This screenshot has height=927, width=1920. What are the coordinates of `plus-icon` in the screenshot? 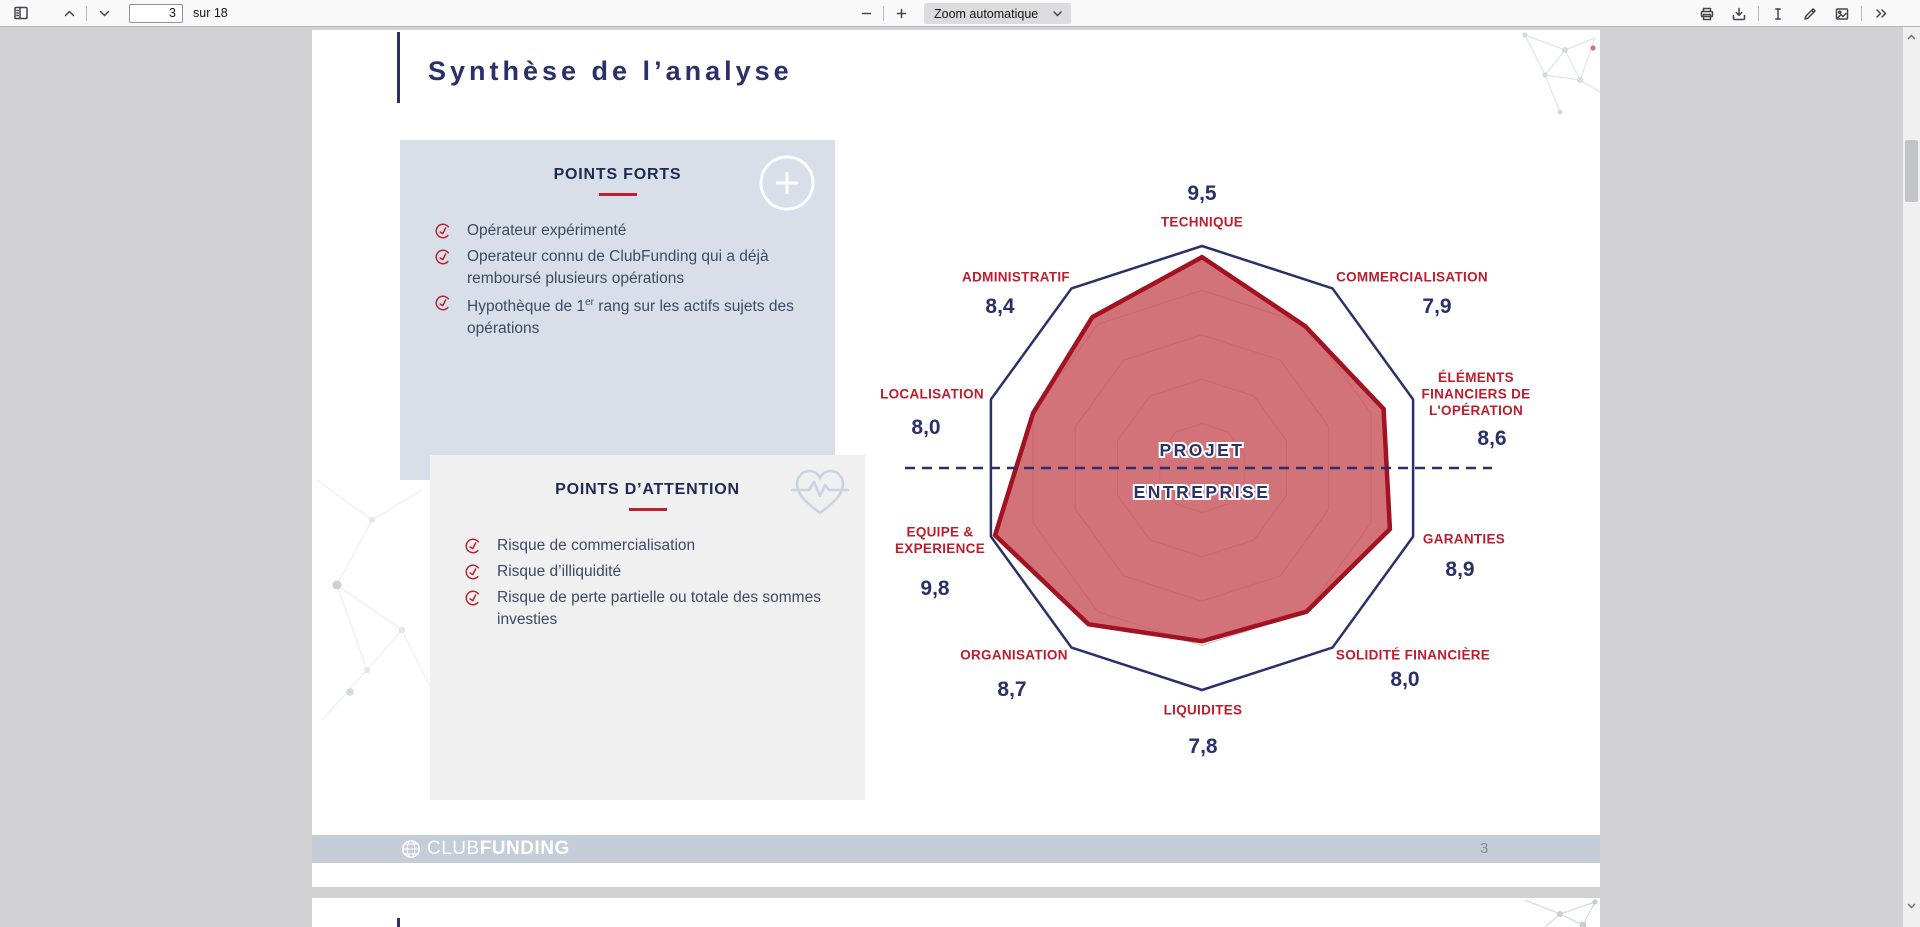 It's located at (901, 13).